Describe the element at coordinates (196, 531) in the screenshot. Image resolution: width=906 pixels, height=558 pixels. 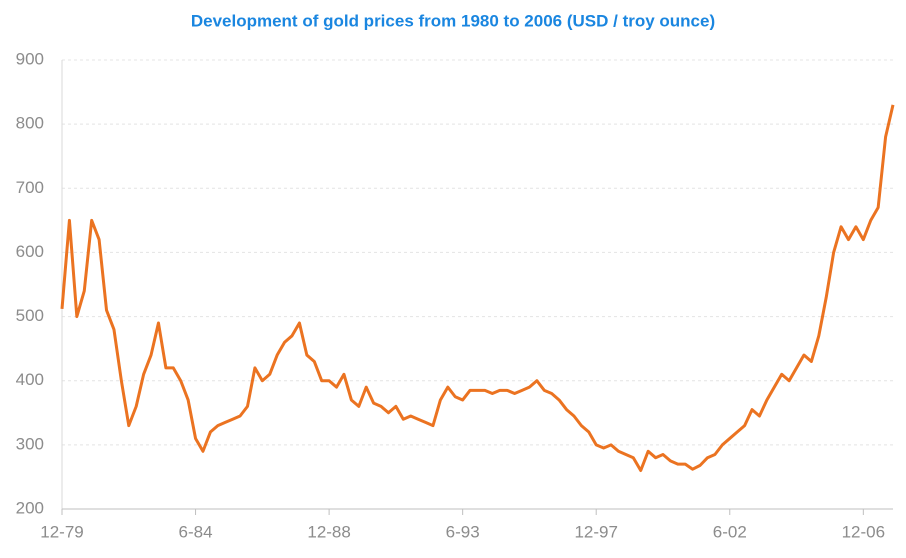
I see `x-tick-label: 6-84` at that location.